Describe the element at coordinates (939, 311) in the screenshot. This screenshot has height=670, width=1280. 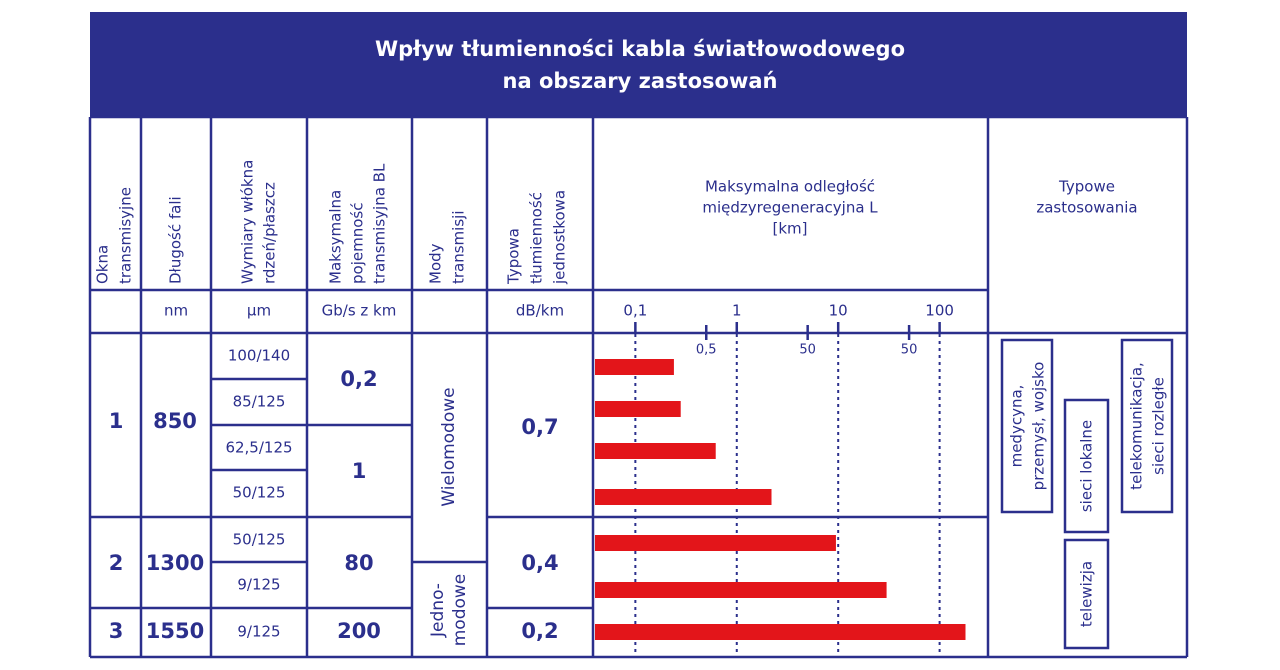
I see `x-tick-label: 100` at that location.